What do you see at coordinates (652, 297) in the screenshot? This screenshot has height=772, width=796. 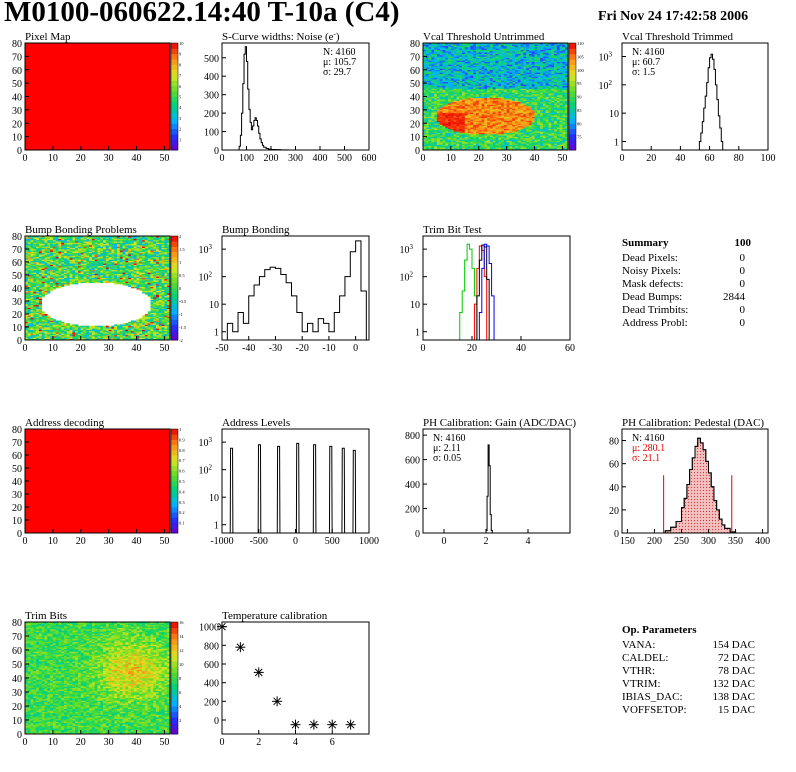 I see `summary-label: Dead Bumps:` at bounding box center [652, 297].